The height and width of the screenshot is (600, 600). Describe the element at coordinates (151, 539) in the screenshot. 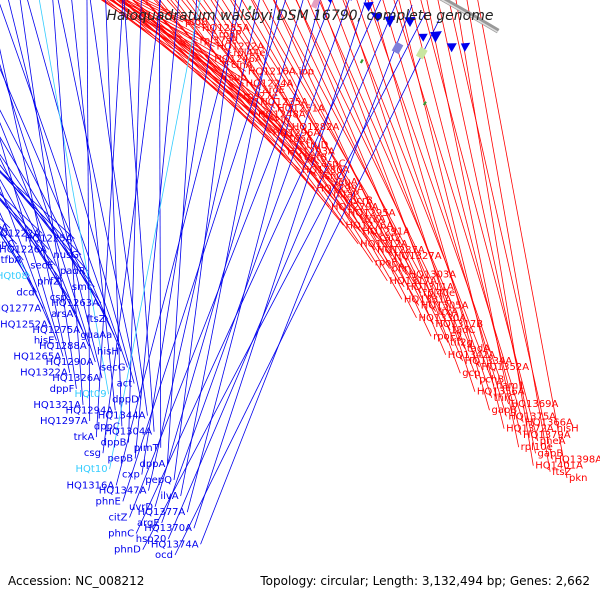

I see `gene-label: hsp20` at that location.